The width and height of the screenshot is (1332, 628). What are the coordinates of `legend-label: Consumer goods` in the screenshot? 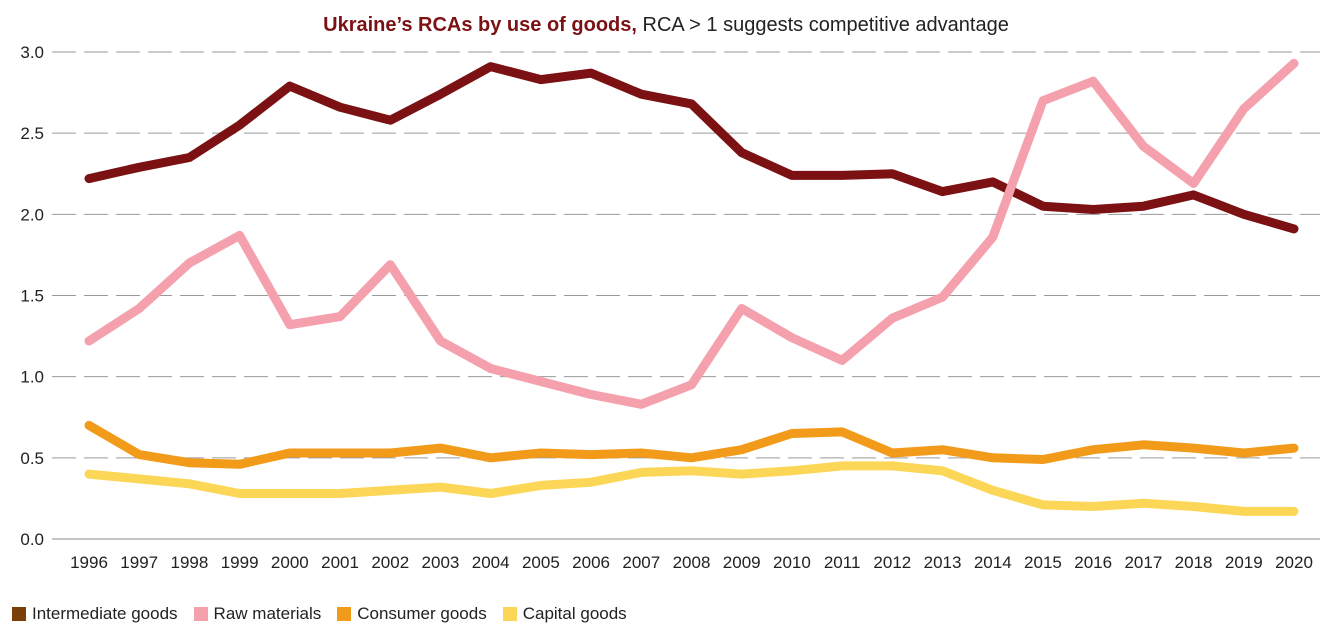 It's located at (422, 613).